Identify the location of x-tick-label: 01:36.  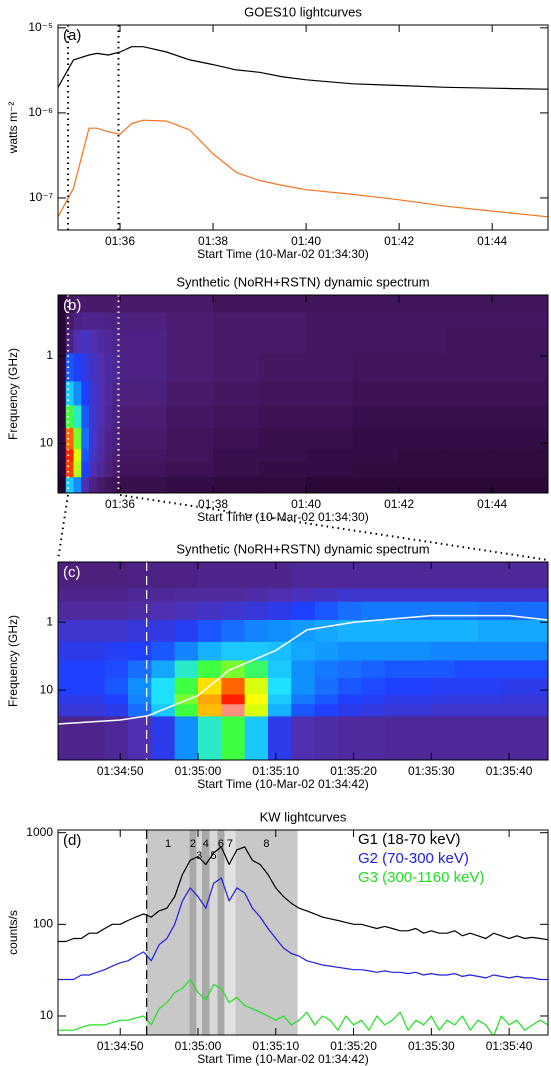
(120, 504).